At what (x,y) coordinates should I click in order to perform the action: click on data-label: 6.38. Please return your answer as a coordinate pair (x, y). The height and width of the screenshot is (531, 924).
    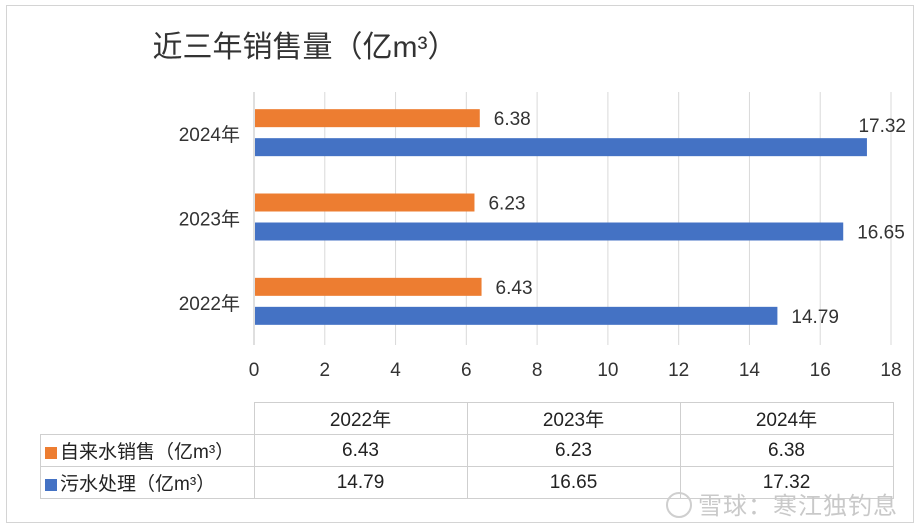
    Looking at the image, I should click on (512, 119).